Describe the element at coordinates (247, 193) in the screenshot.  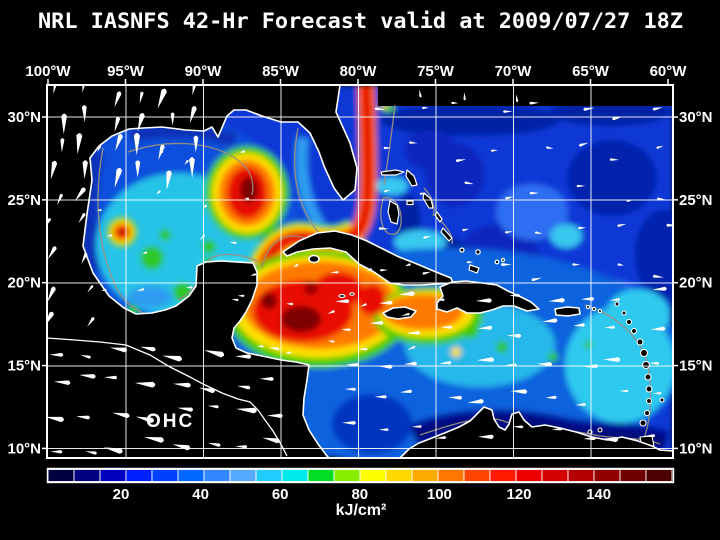
I see `loop-current-eddy` at that location.